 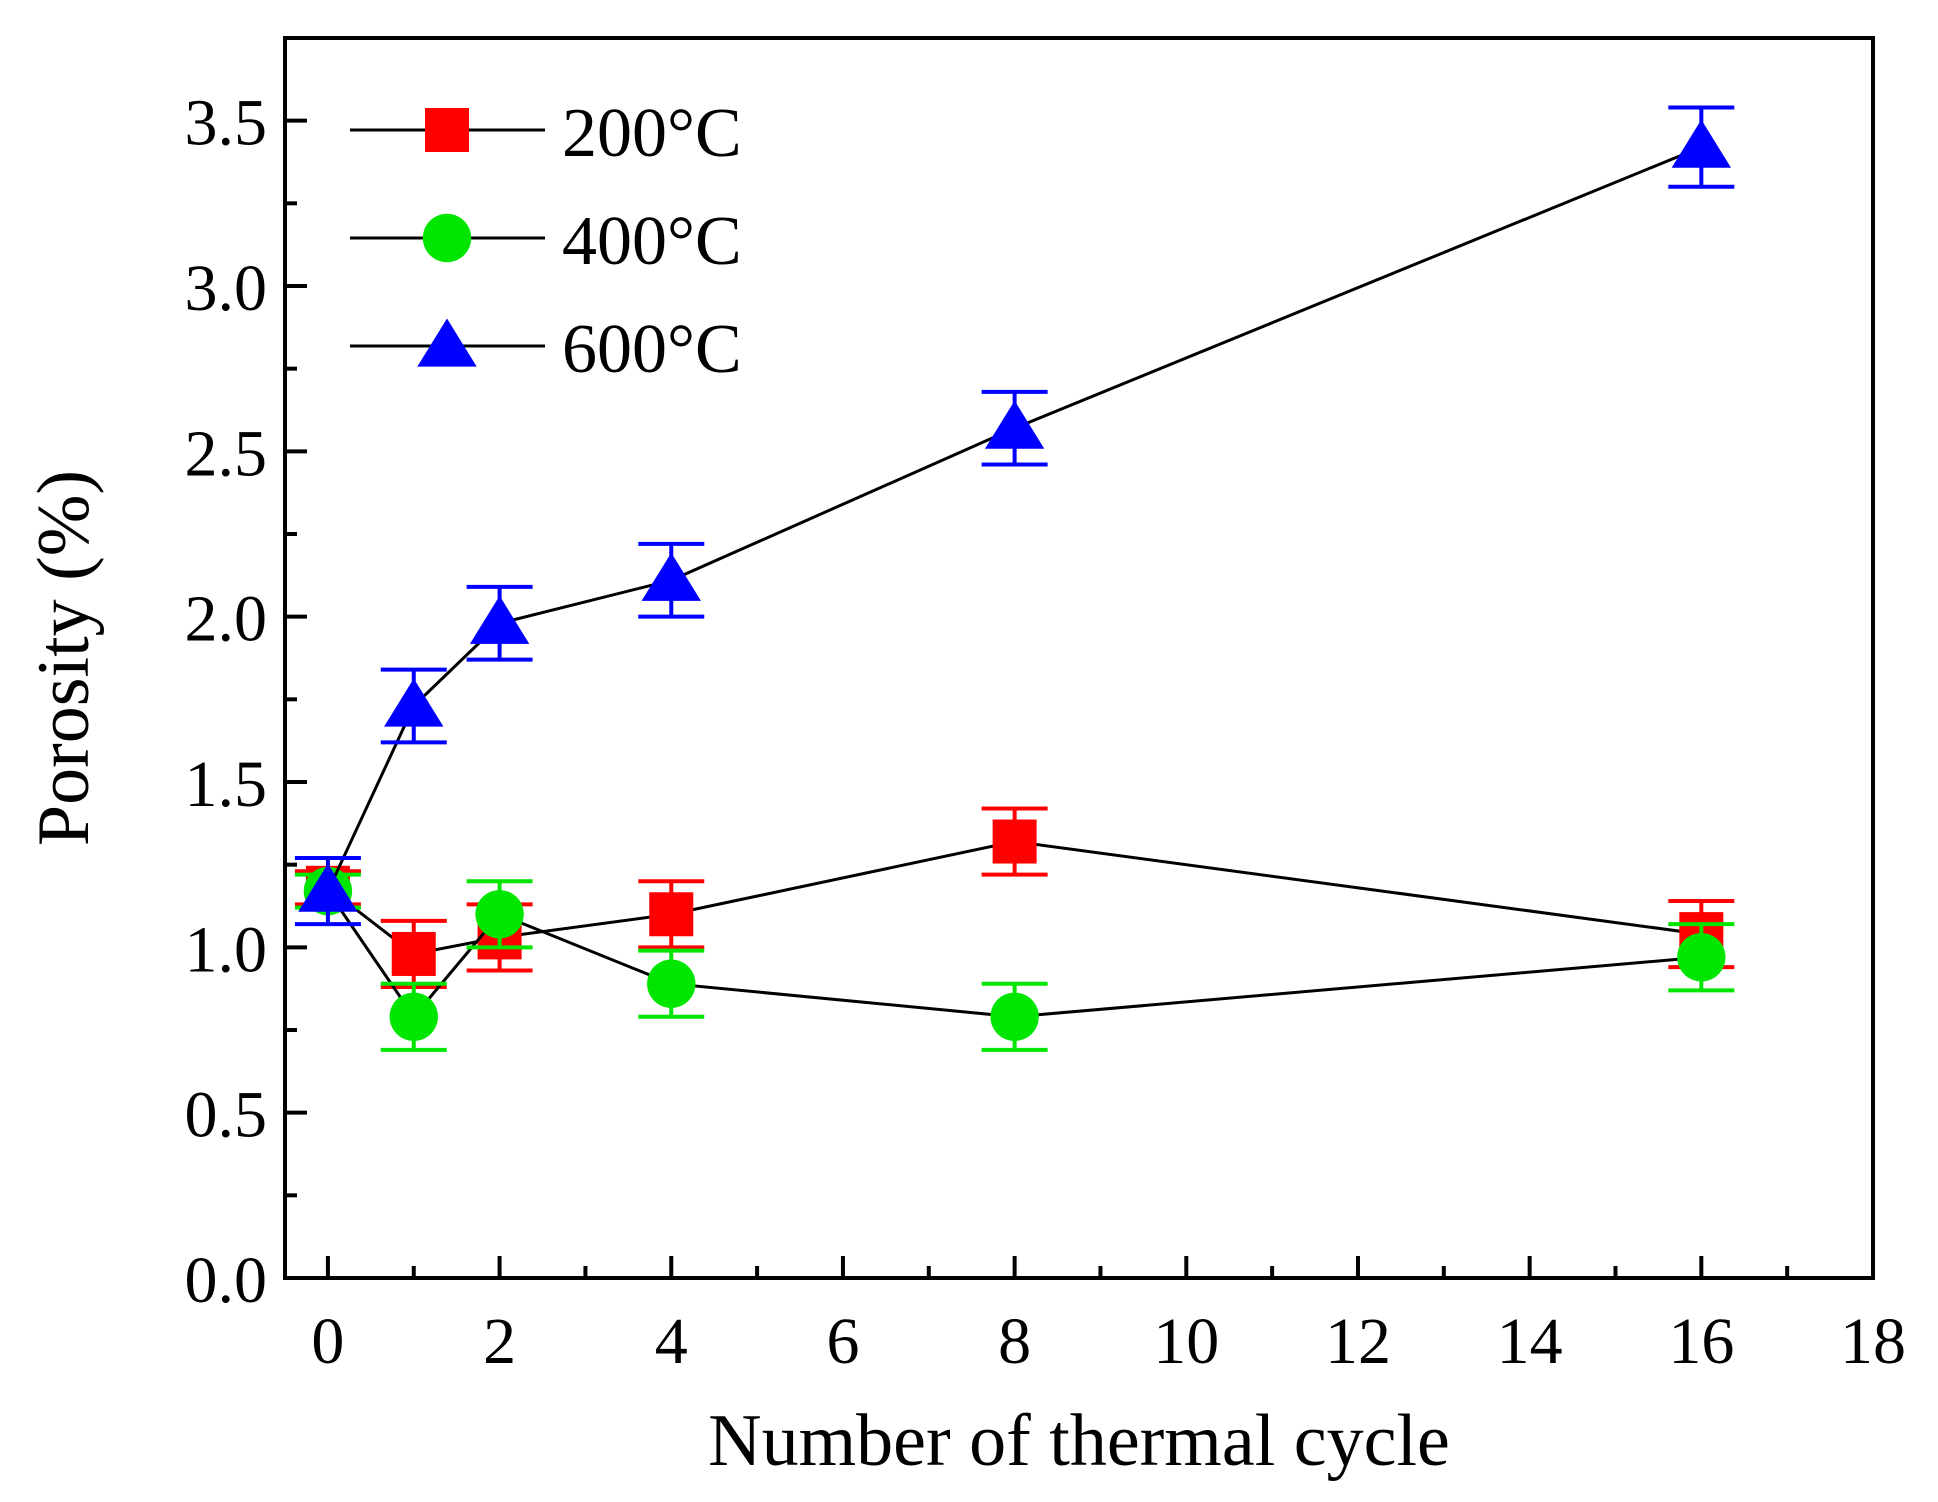 I want to click on series-line, so click(x=1014, y=955).